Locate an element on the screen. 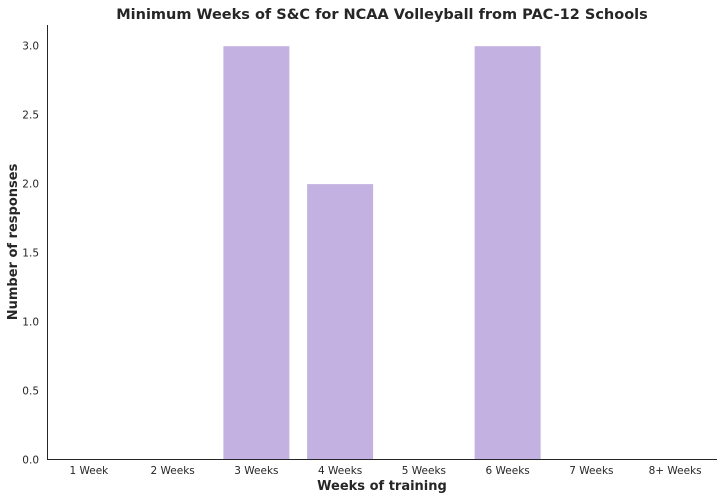 Image resolution: width=723 pixels, height=500 pixels. y-axis-ticks: 0.0 0.5 1.0 1.5 2.0 2.5 3.0 is located at coordinates (30, 253).